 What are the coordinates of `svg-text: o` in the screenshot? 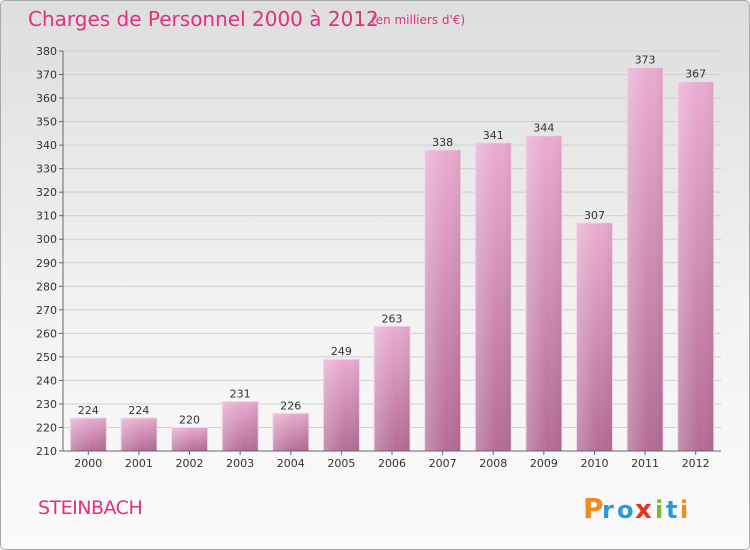 It's located at (625, 510).